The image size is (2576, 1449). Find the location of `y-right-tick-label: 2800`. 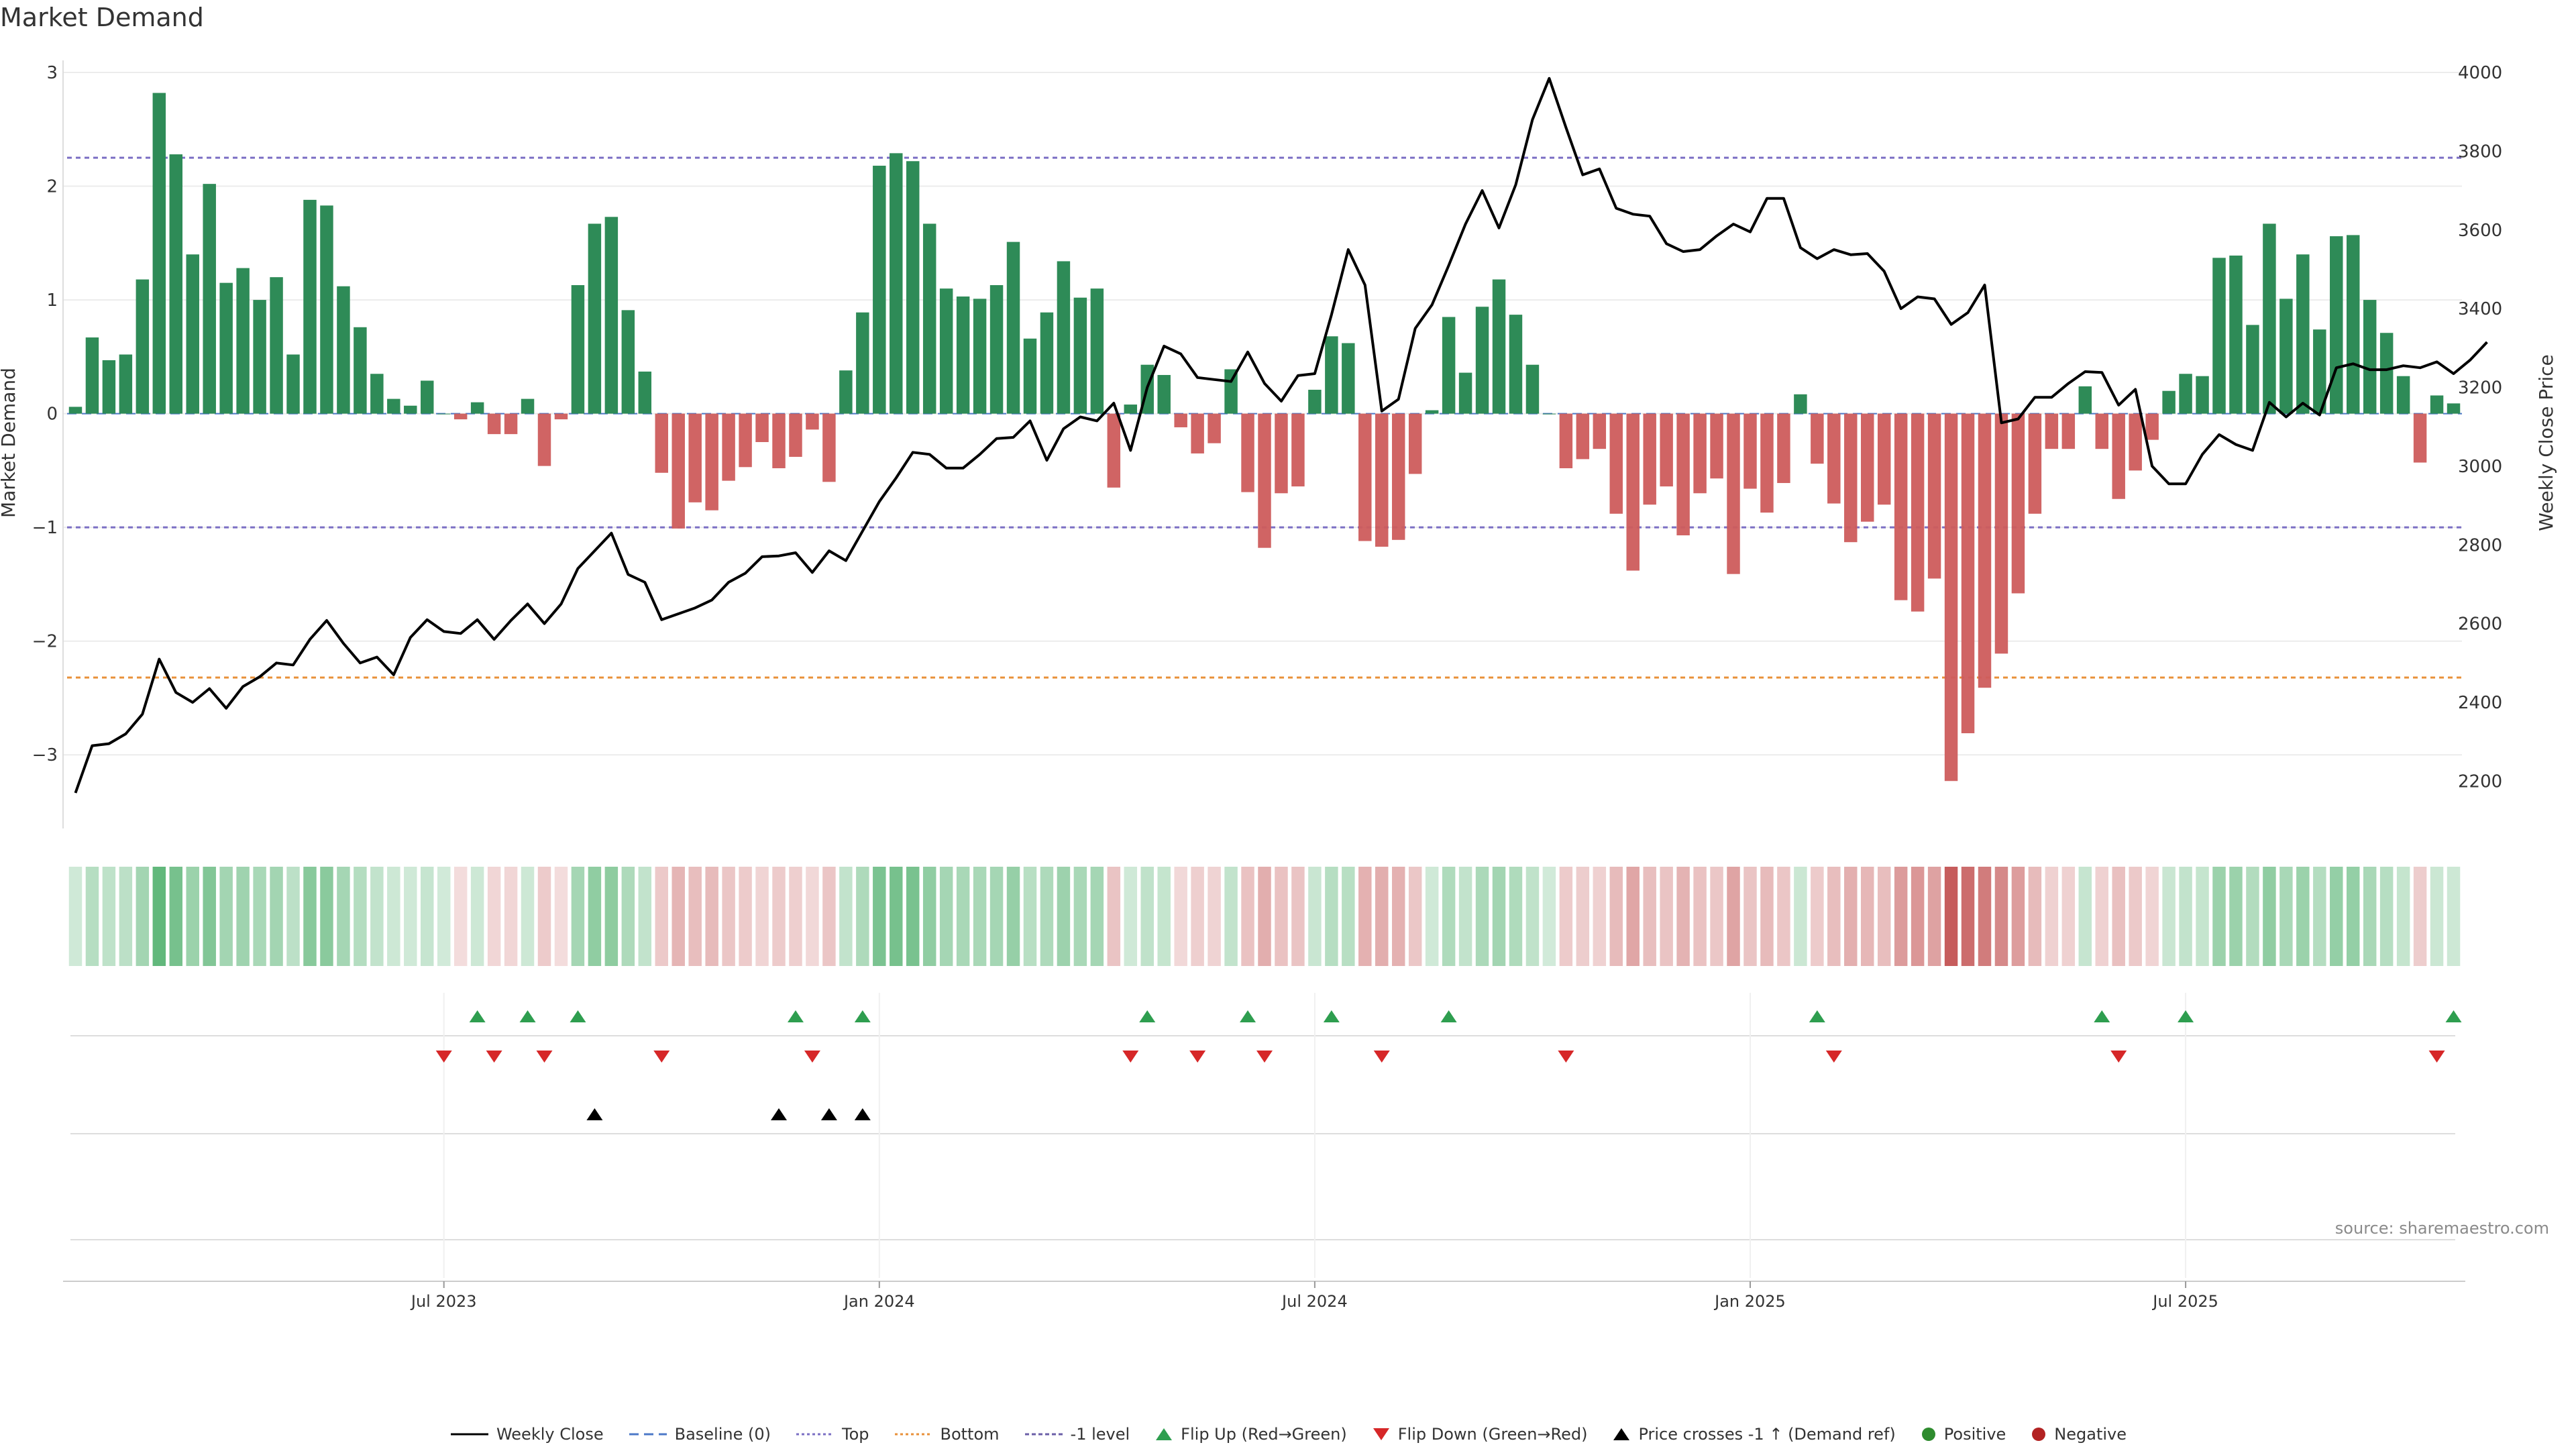

y-right-tick-label: 2800 is located at coordinates (2480, 545).